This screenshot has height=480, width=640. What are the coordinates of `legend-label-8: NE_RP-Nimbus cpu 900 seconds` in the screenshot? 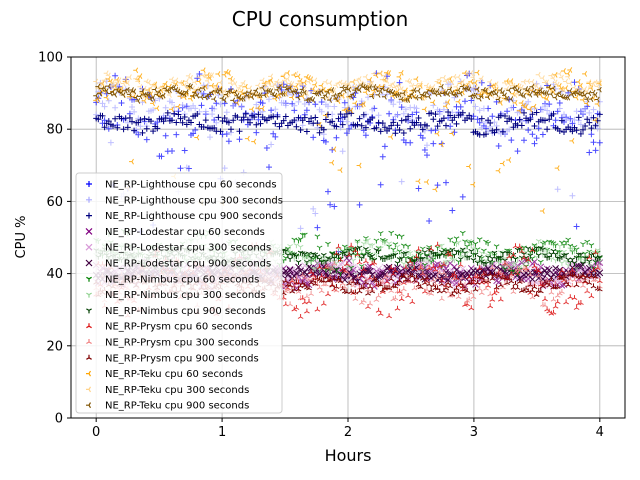 It's located at (185, 311).